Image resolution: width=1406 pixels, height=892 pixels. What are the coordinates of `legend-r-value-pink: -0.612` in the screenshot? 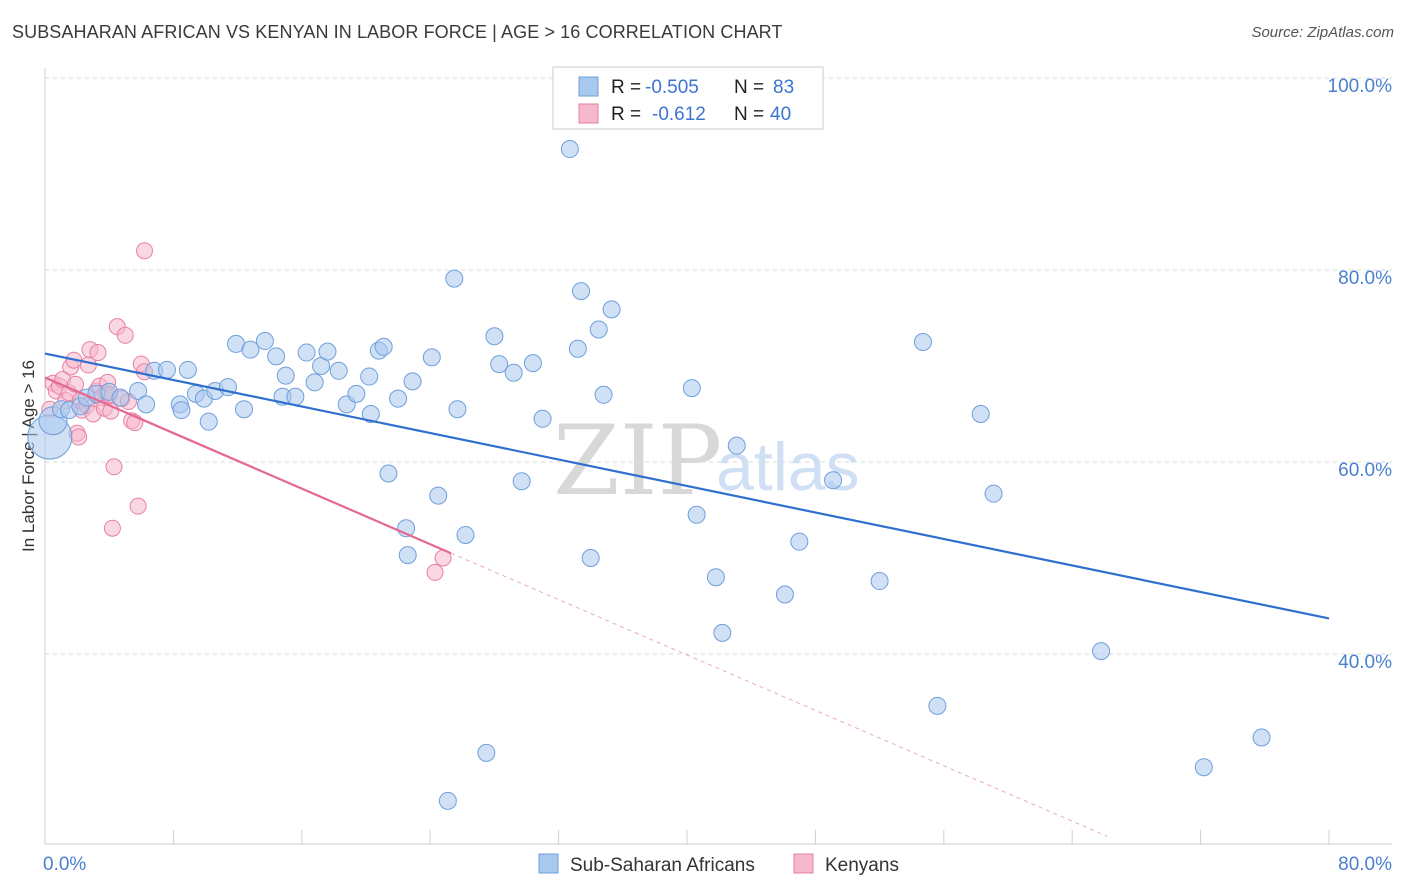 It's located at (679, 114).